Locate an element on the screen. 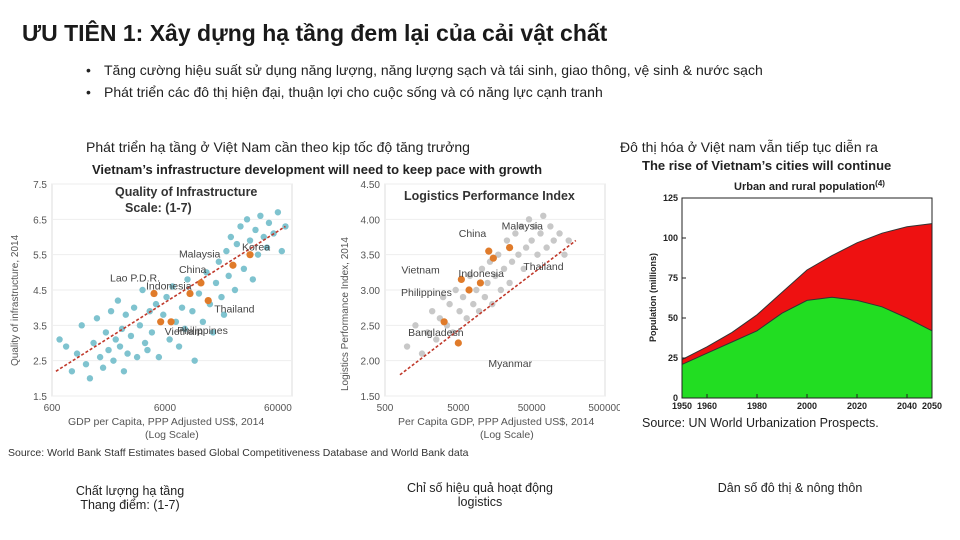 The width and height of the screenshot is (960, 540). point-label: China is located at coordinates (193, 270).